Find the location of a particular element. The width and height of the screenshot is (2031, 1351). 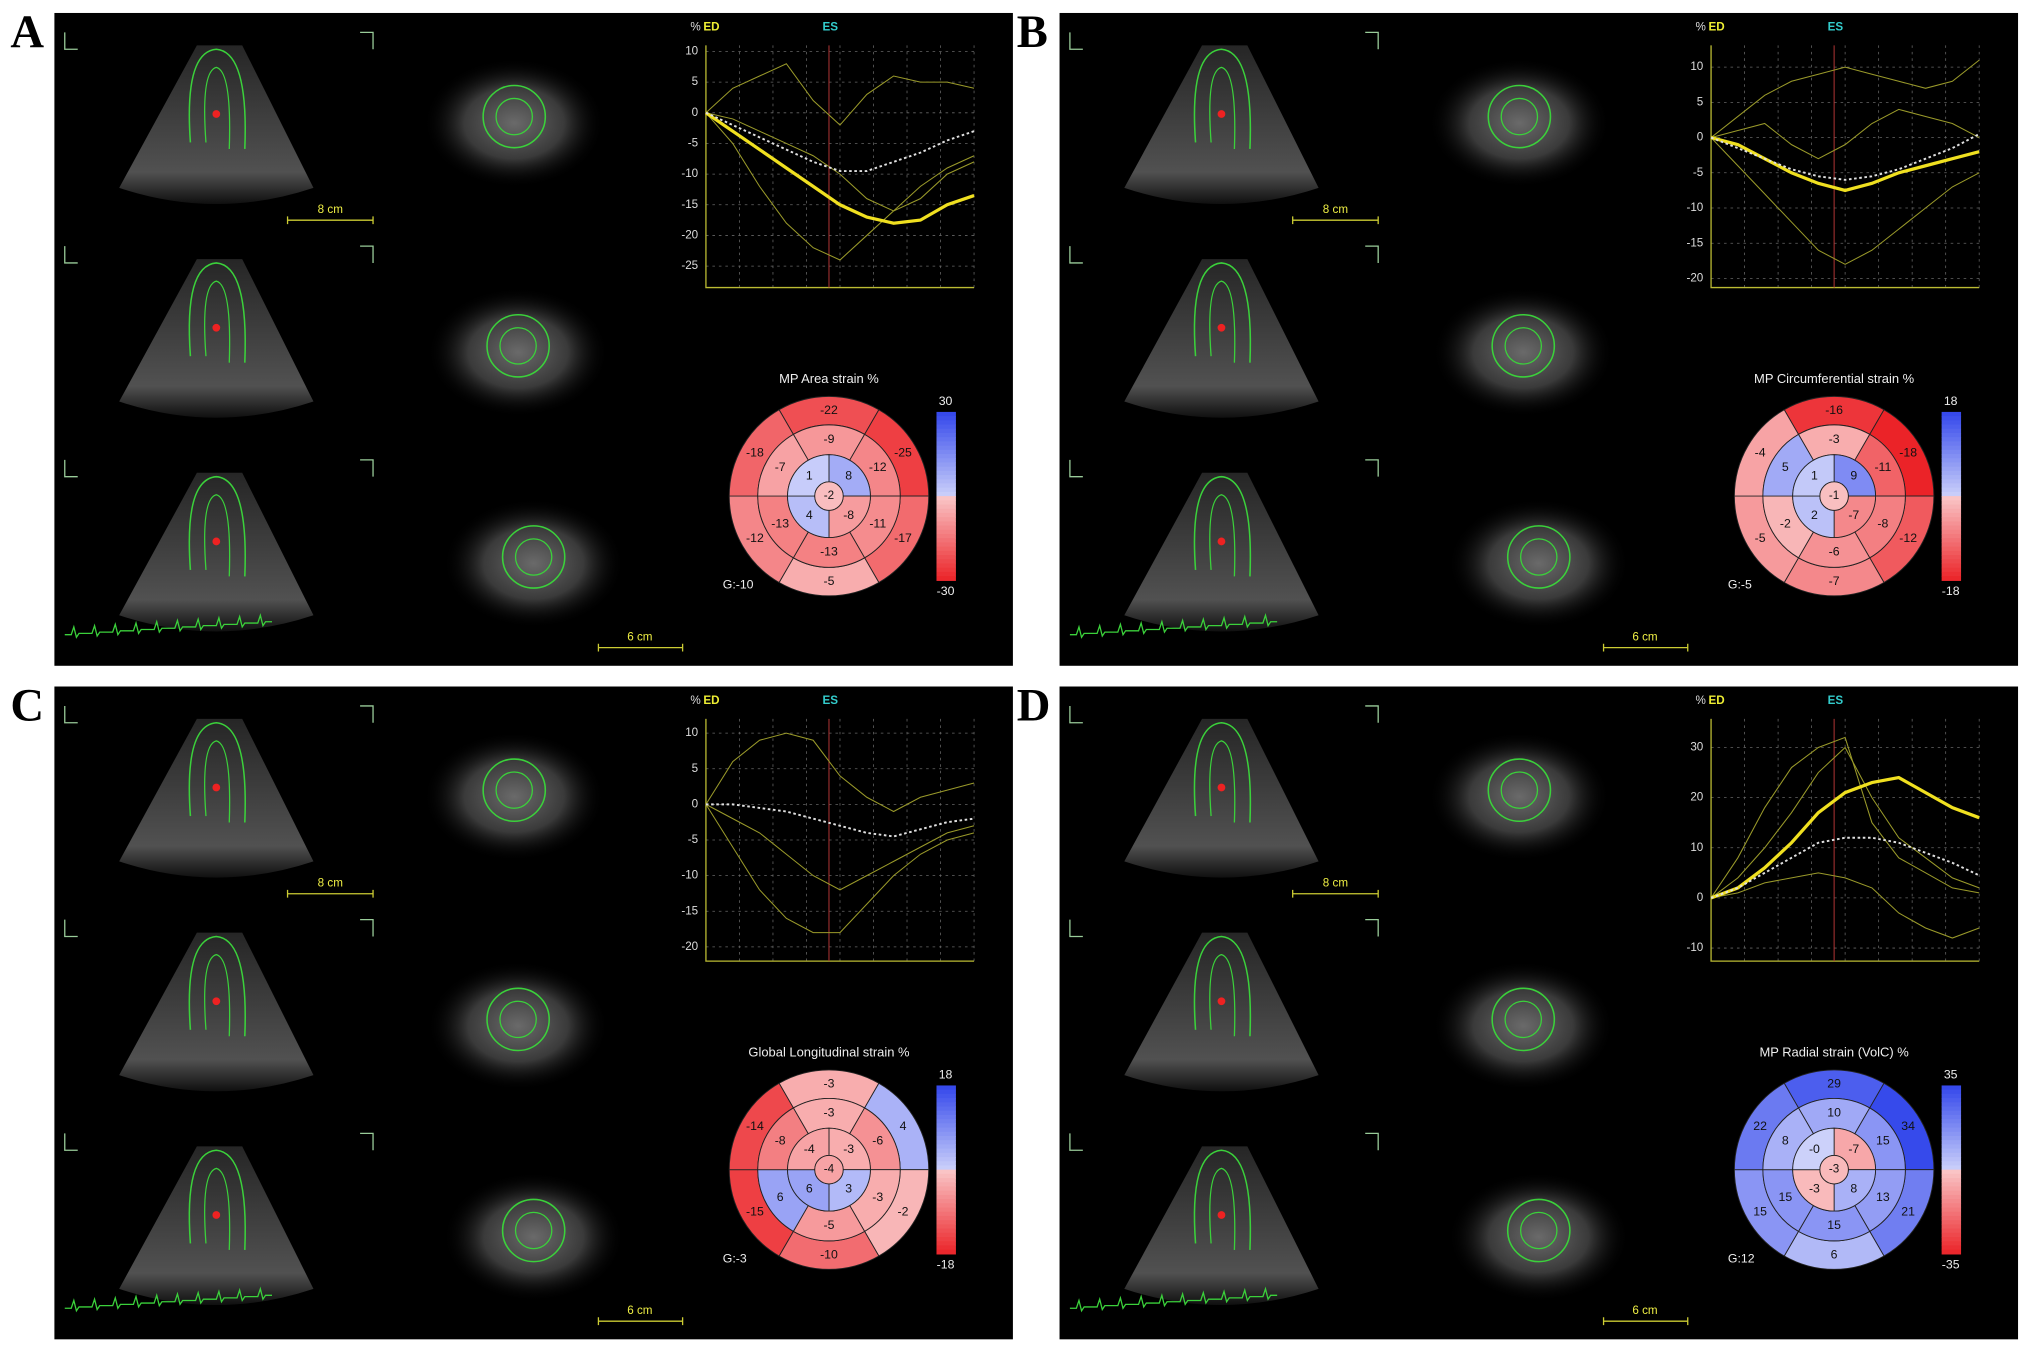

ecg-trace is located at coordinates (168, 625).